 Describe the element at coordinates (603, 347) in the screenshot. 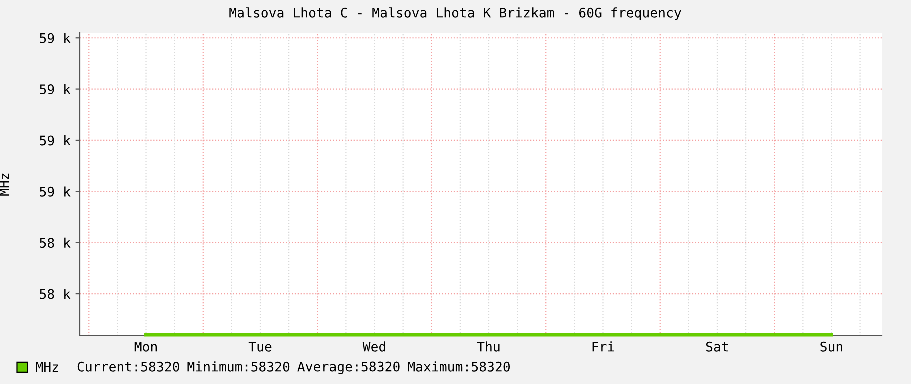

I see `x-tick-label: Fri` at that location.